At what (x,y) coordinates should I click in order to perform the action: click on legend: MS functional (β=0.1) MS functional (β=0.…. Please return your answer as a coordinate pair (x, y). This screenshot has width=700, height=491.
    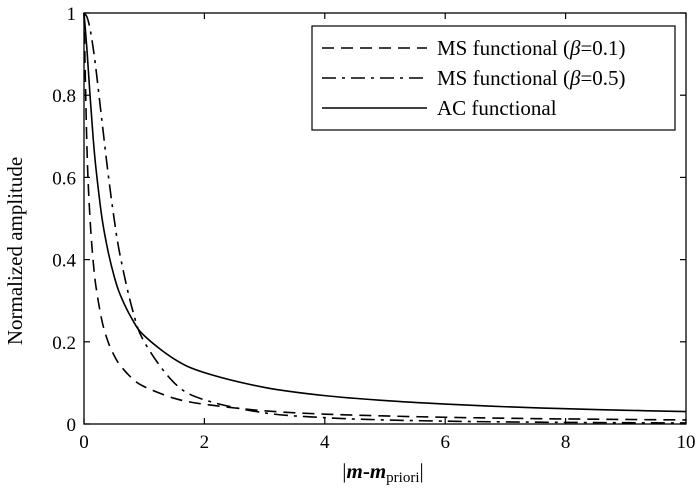
    Looking at the image, I should click on (493, 78).